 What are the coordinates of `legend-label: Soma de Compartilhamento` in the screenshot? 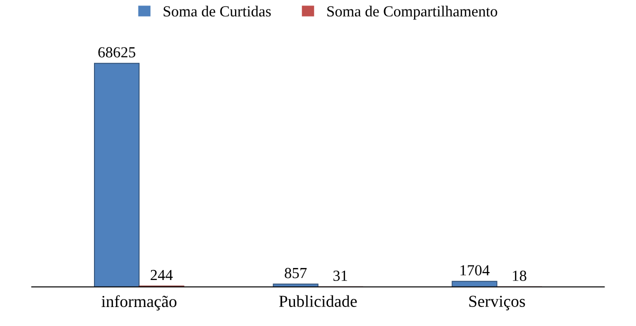 It's located at (412, 13).